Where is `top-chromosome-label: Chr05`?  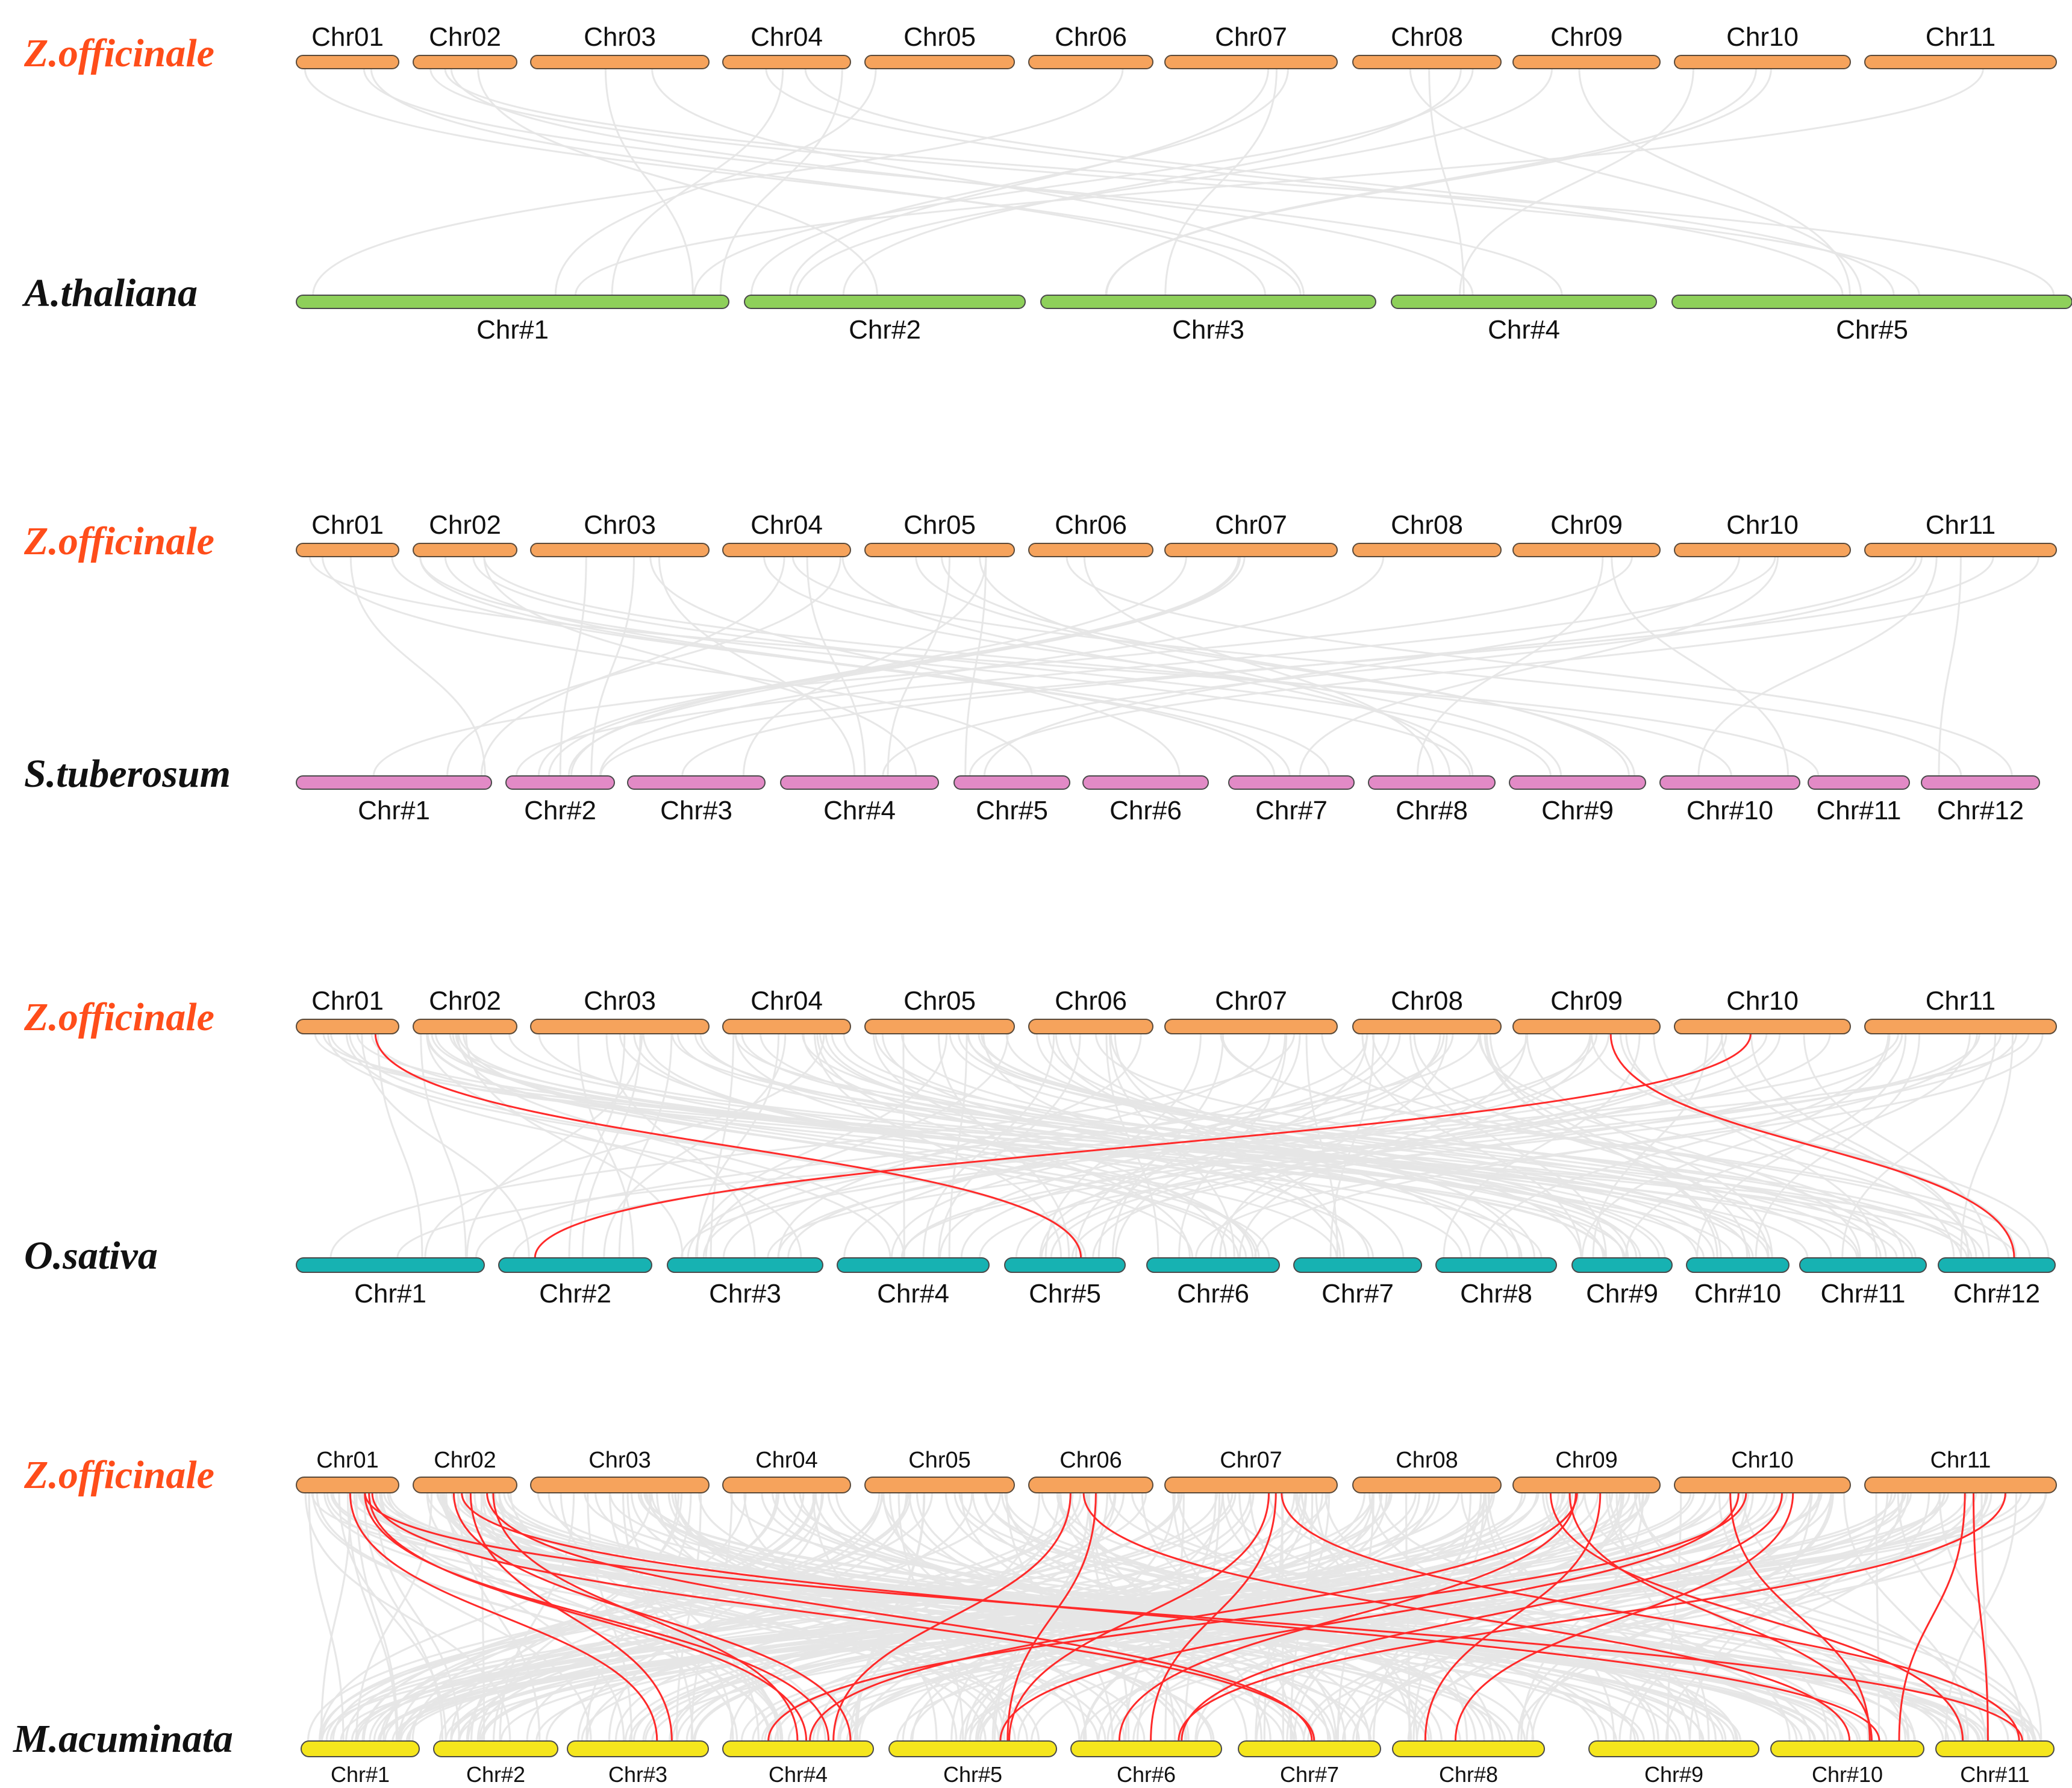
top-chromosome-label: Chr05 is located at coordinates (939, 525).